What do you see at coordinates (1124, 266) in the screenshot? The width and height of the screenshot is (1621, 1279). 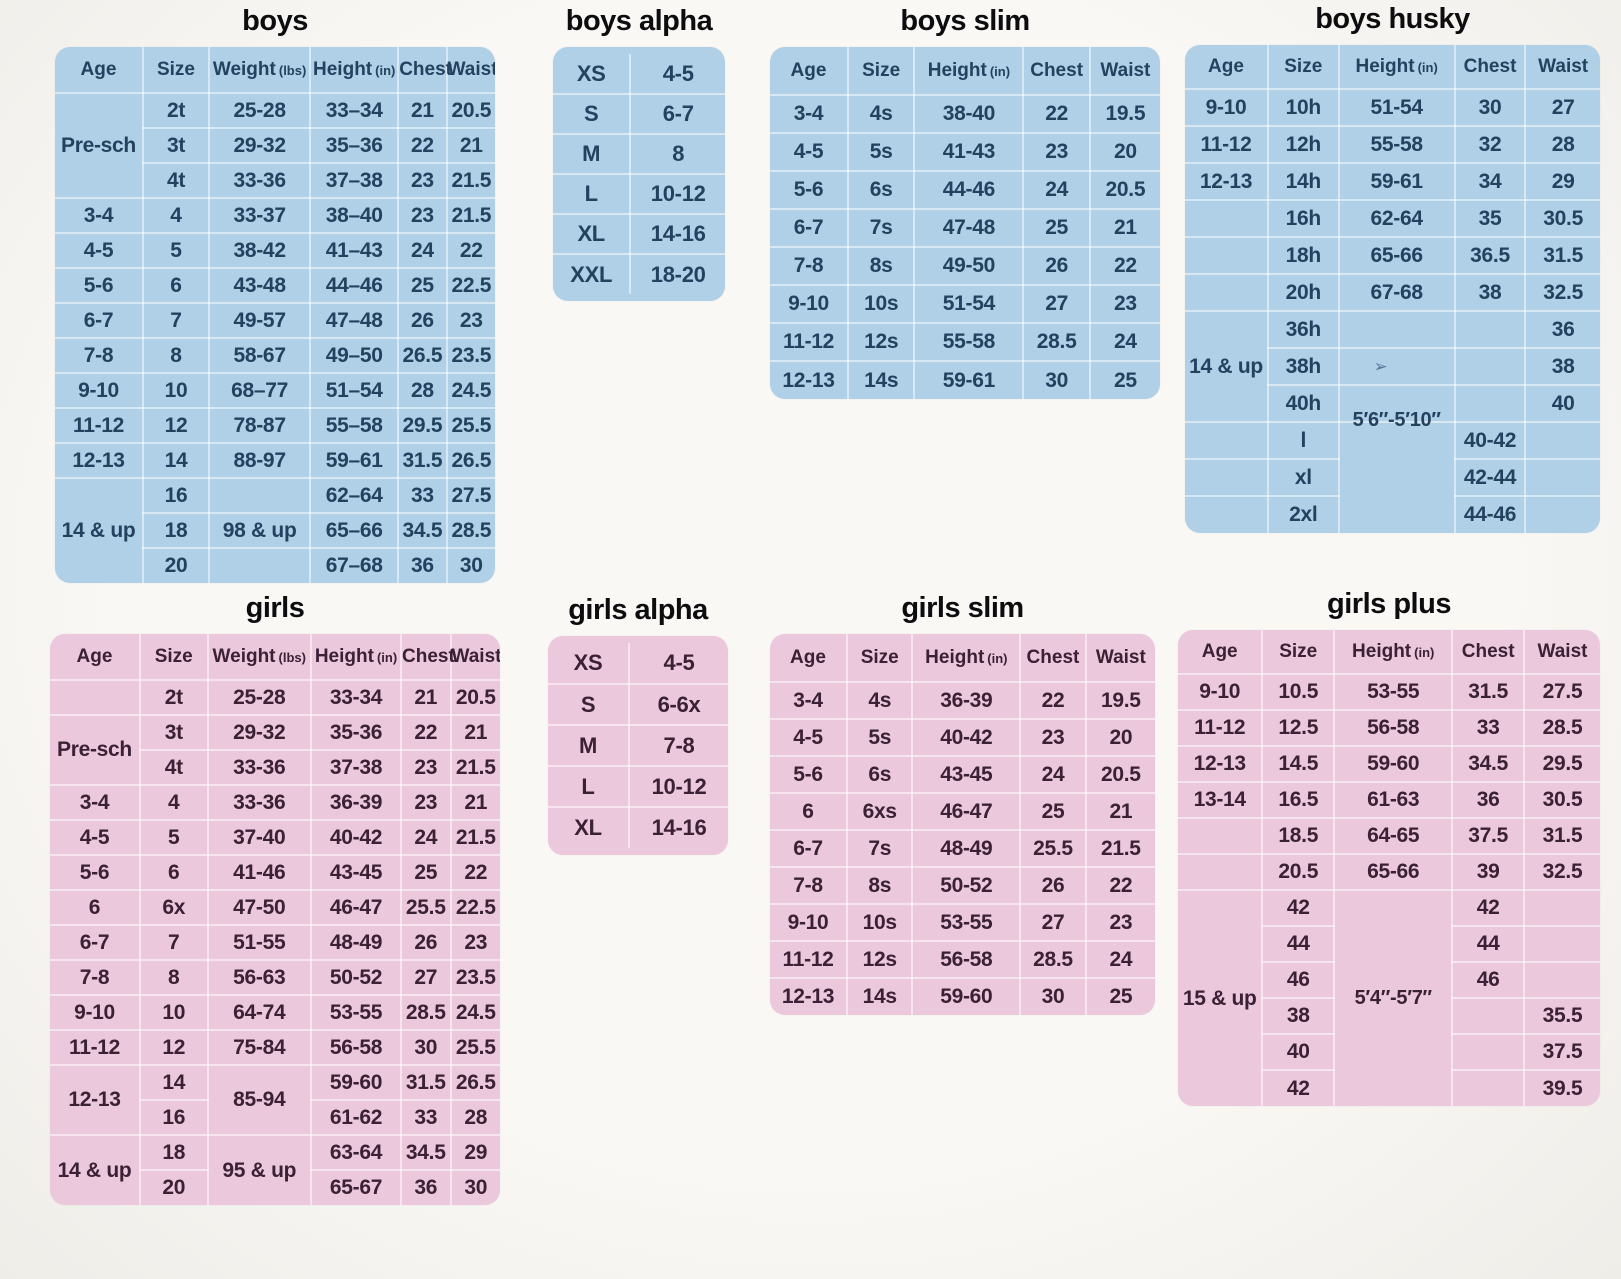 I see `table-cell: 22` at bounding box center [1124, 266].